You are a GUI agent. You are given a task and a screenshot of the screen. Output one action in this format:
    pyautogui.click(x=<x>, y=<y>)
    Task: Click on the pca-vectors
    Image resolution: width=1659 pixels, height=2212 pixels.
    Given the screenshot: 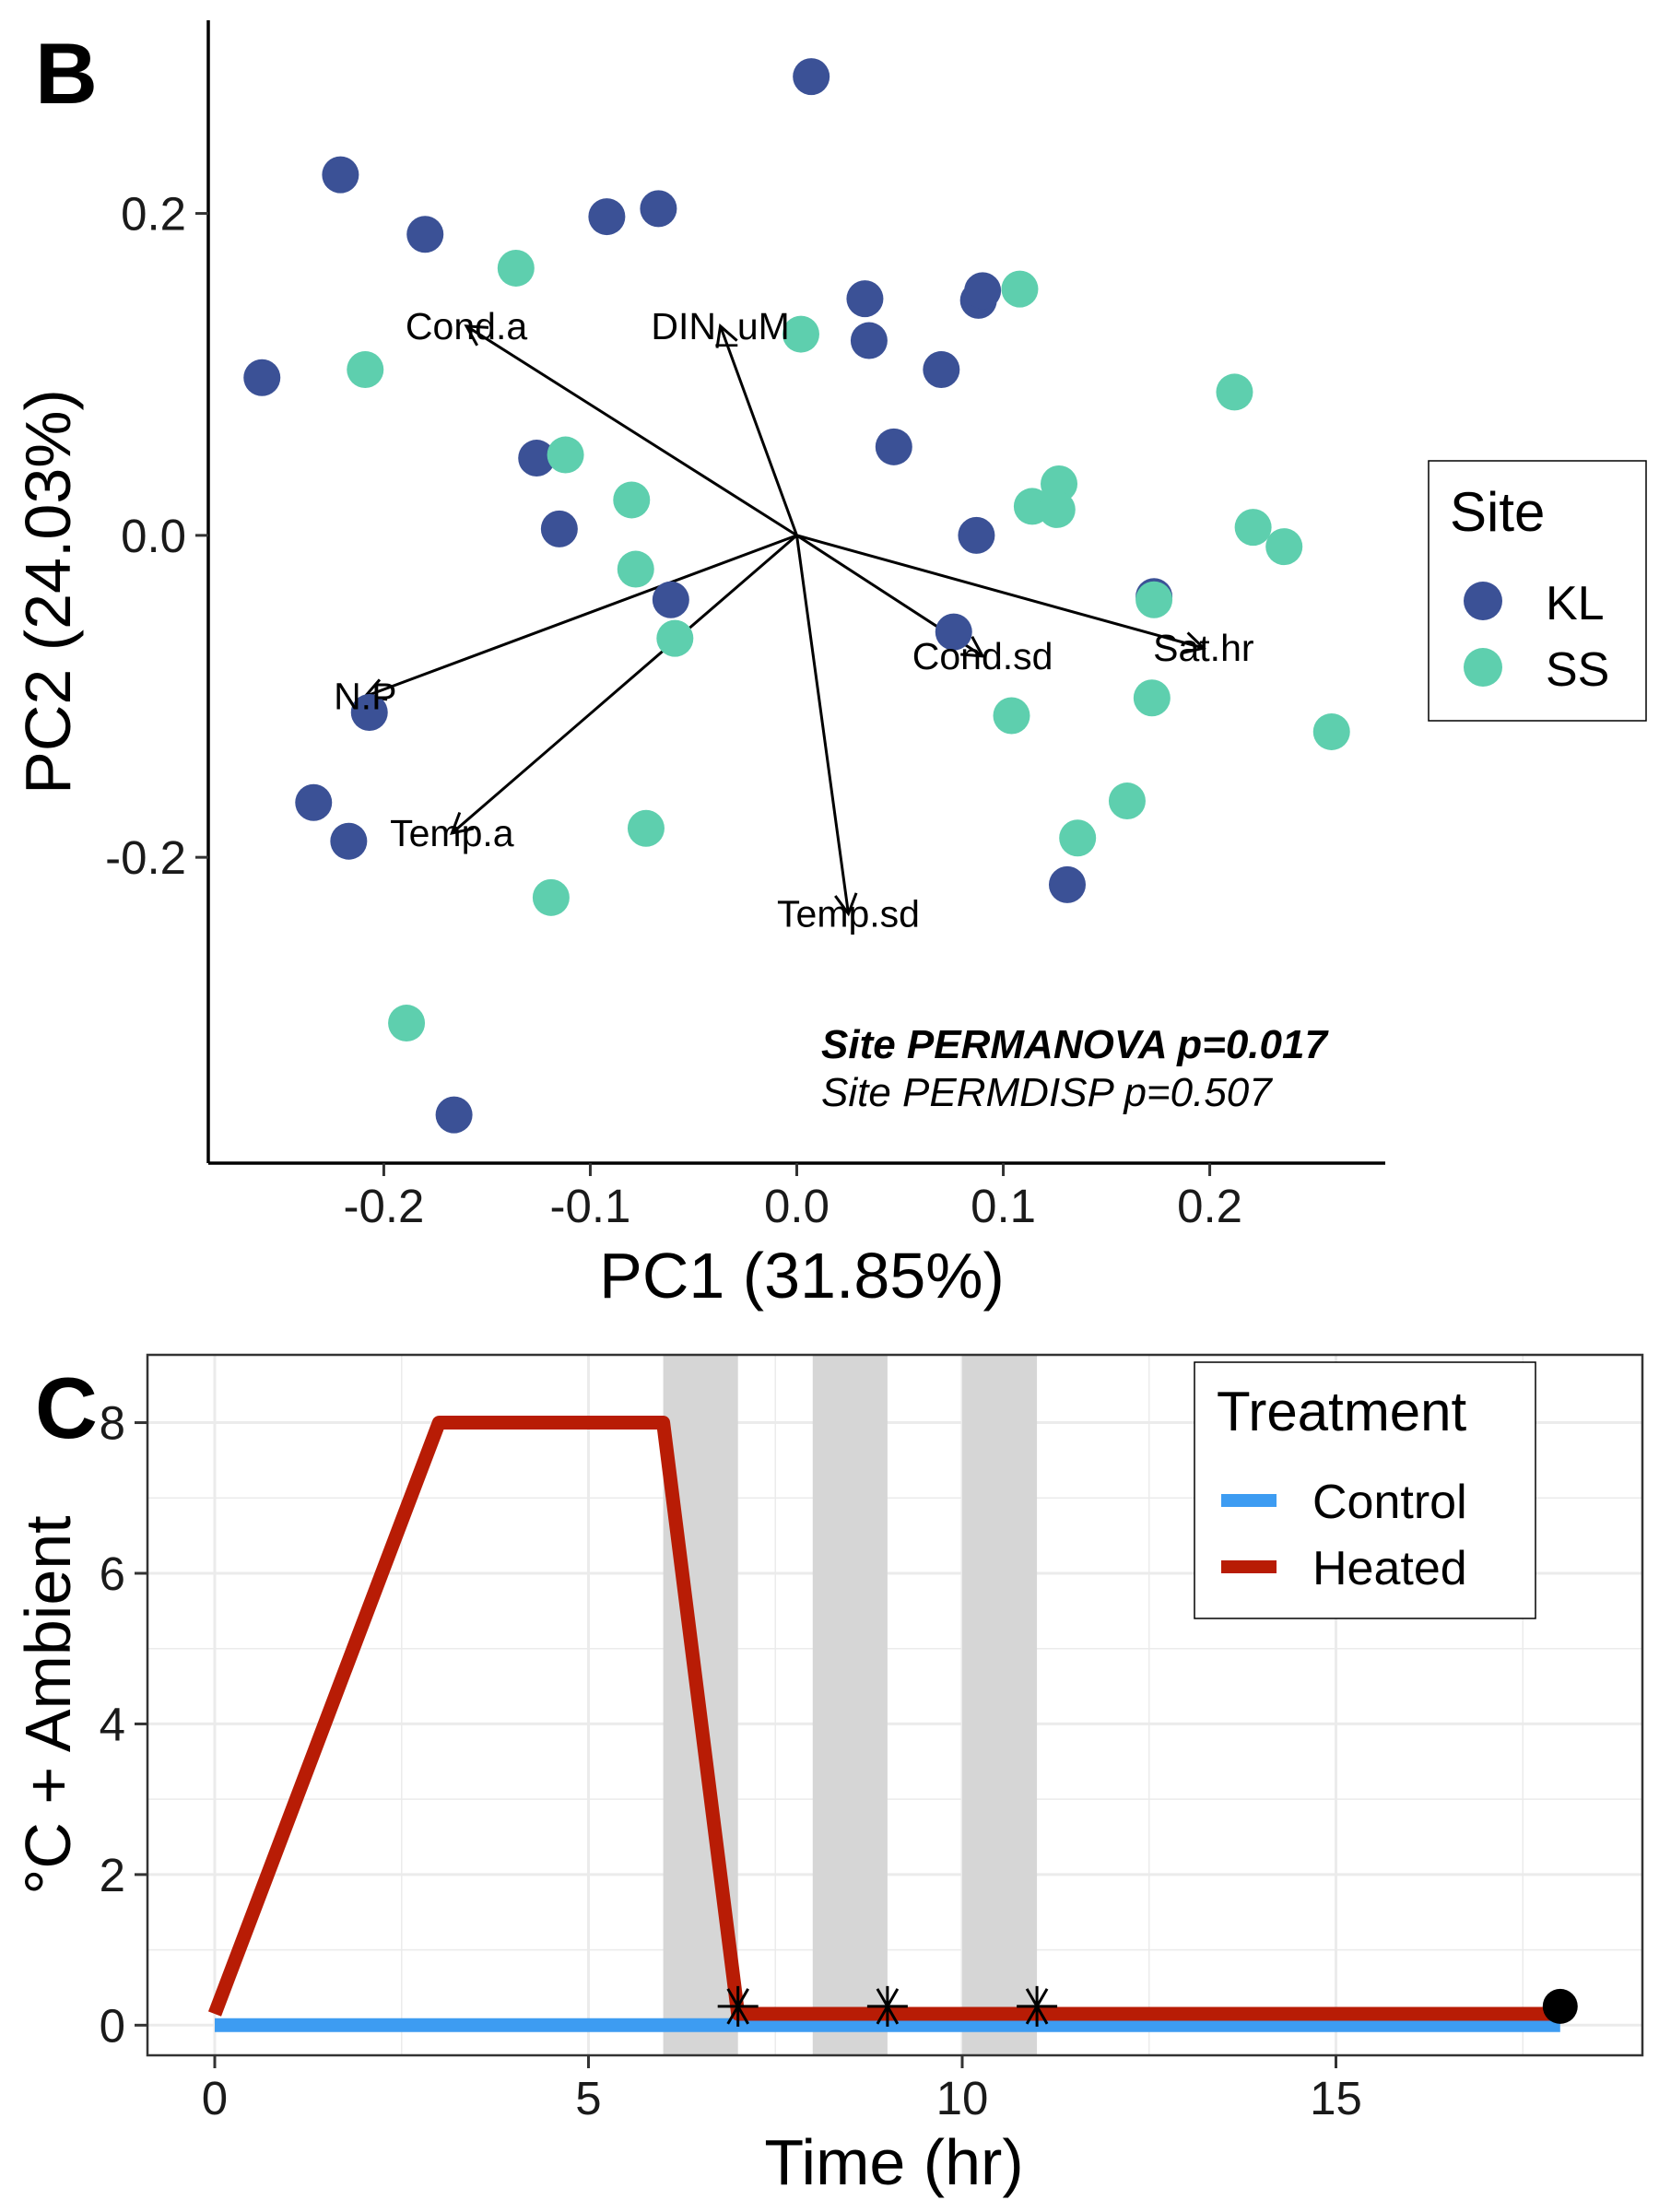 What is the action you would take?
    pyautogui.click(x=784, y=620)
    